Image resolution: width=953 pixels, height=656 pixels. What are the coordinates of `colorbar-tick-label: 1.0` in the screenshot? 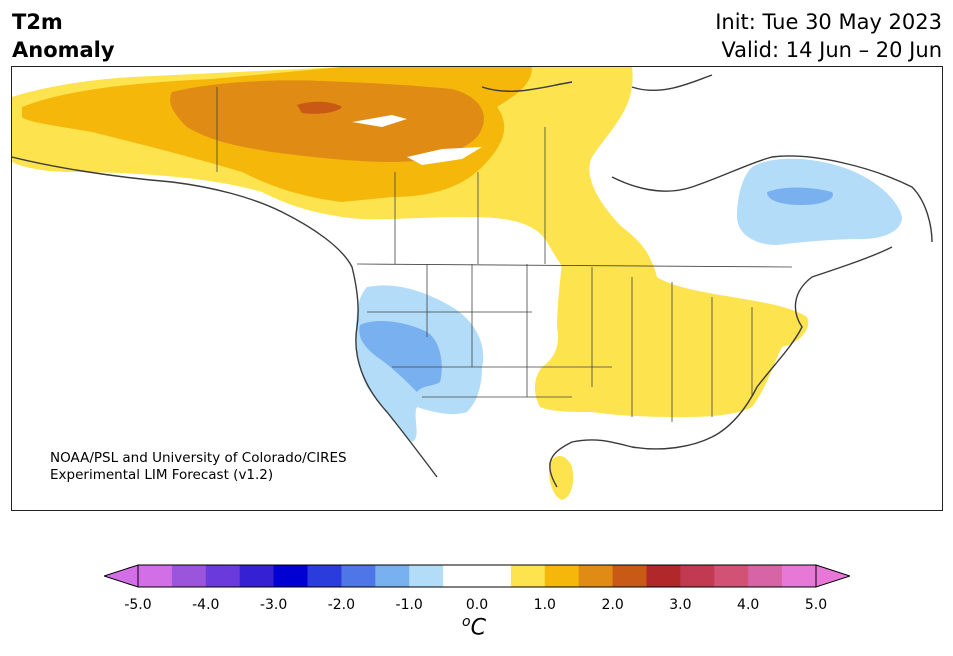 It's located at (544, 605).